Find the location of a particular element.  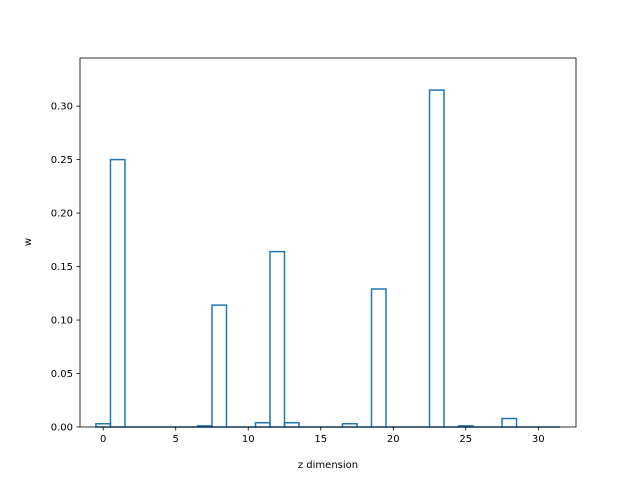

y-tick-label: 0.20 is located at coordinates (62, 214).